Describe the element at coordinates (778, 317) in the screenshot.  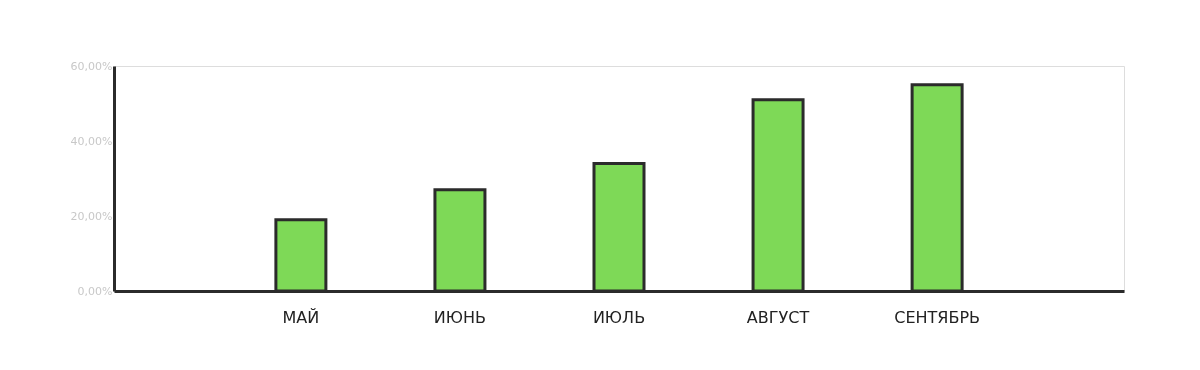
I see `x-tick-label: АВГУСТ` at that location.